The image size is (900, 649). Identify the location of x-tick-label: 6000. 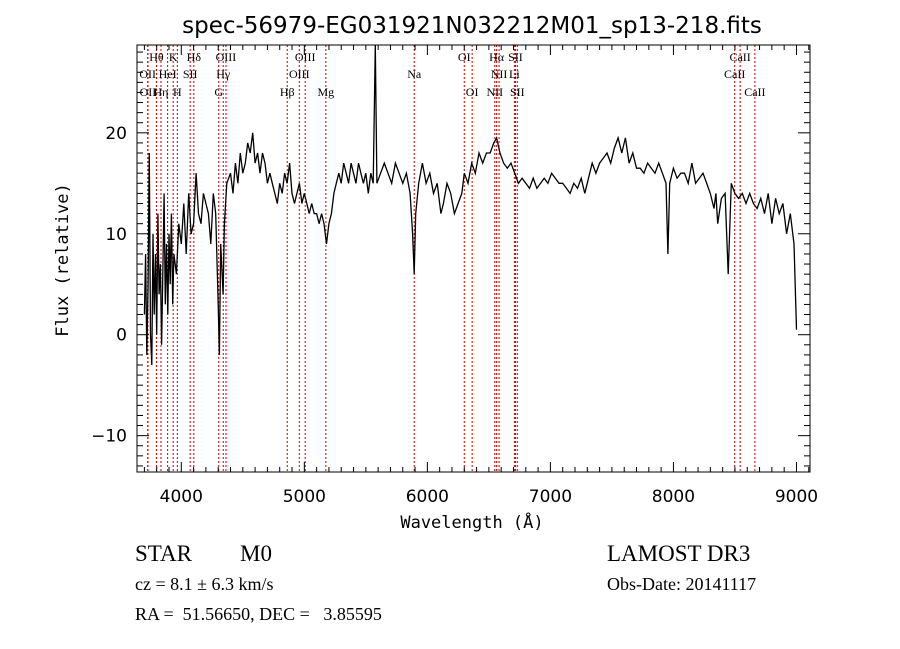
(427, 497).